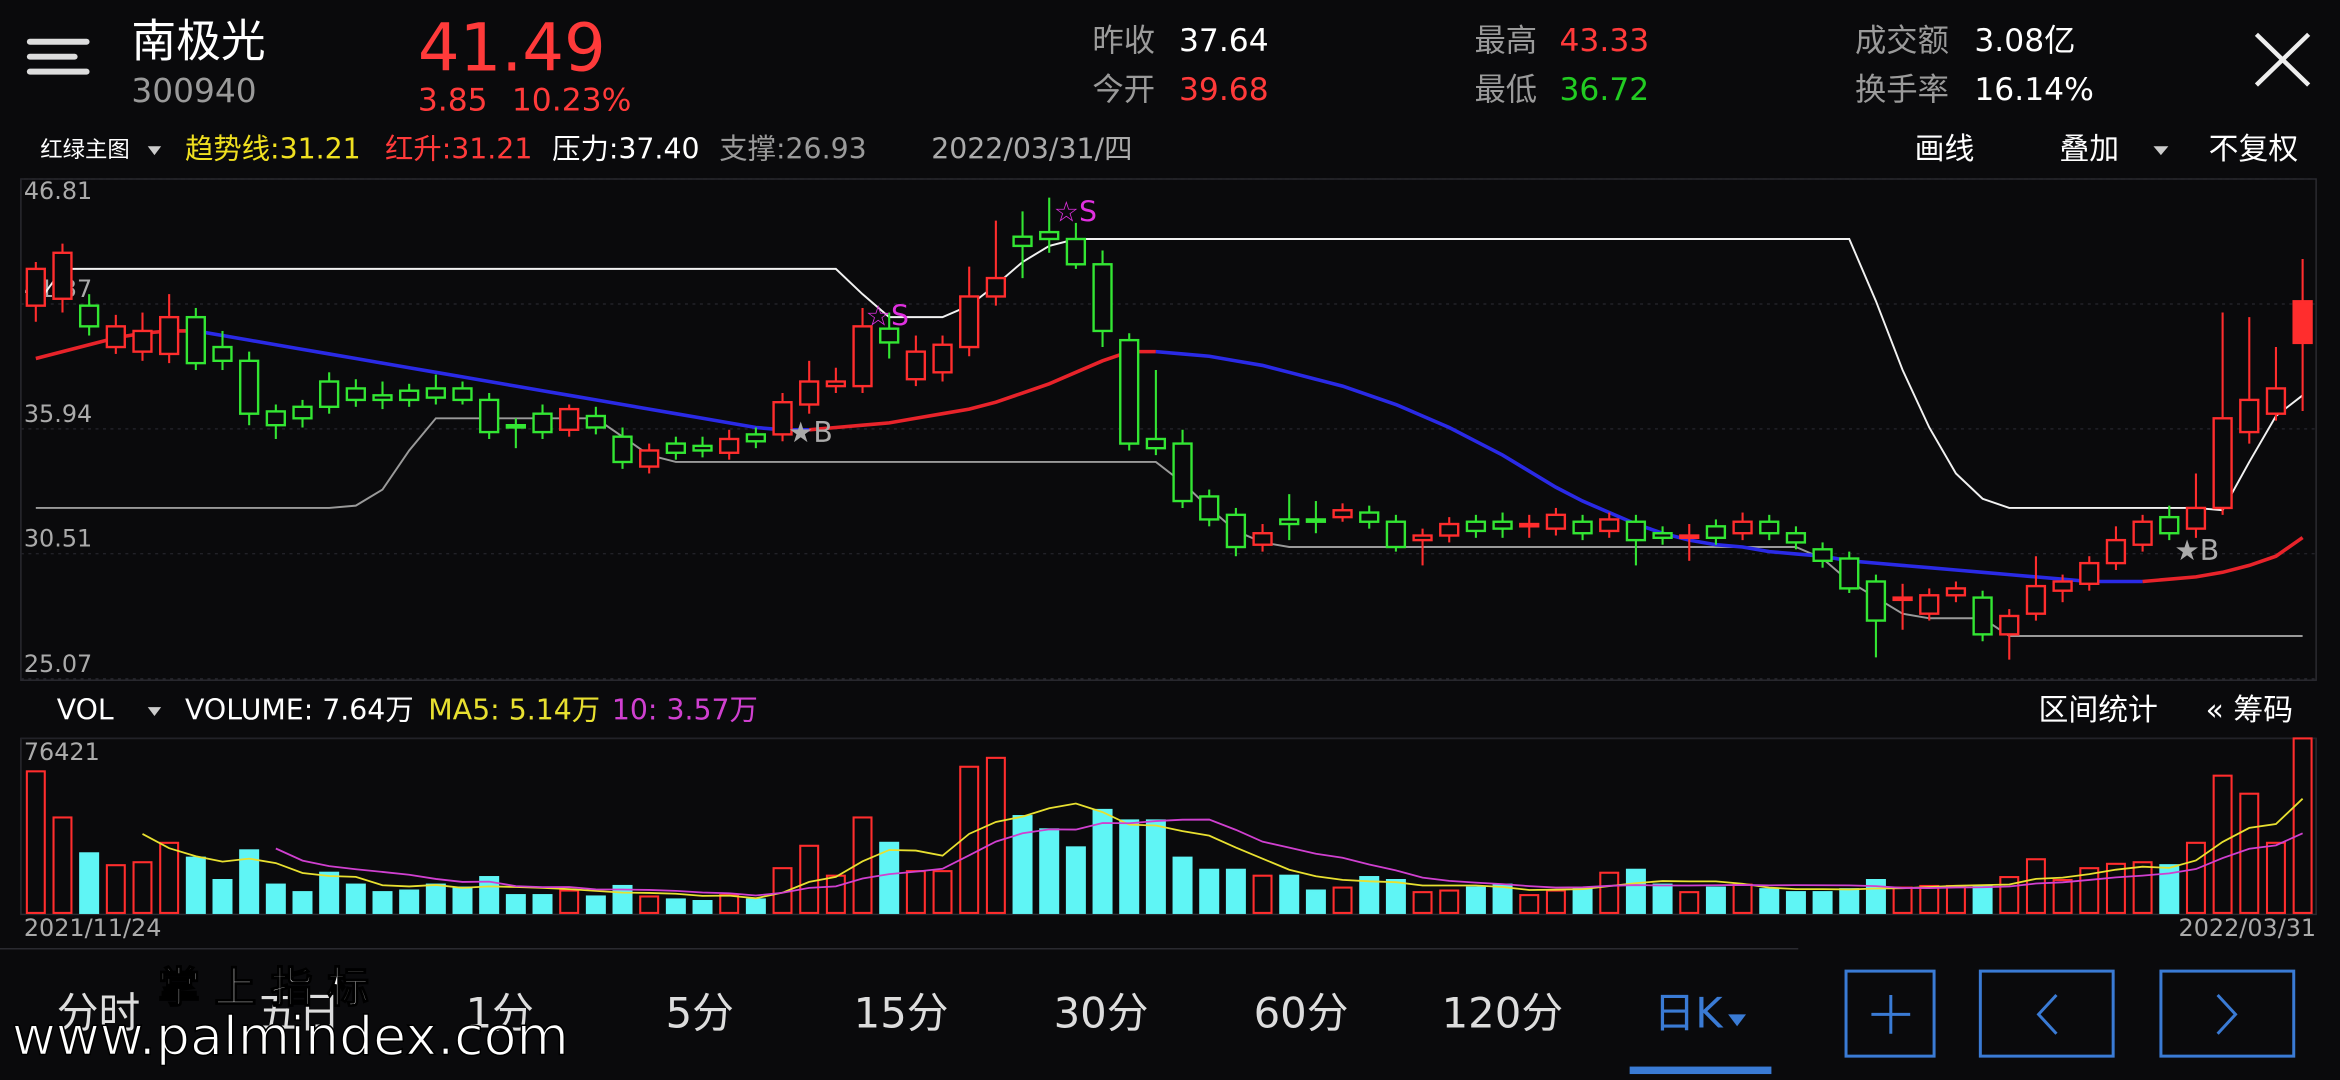 The height and width of the screenshot is (1080, 2340). I want to click on stat-value: 16.14%, so click(2033, 90).